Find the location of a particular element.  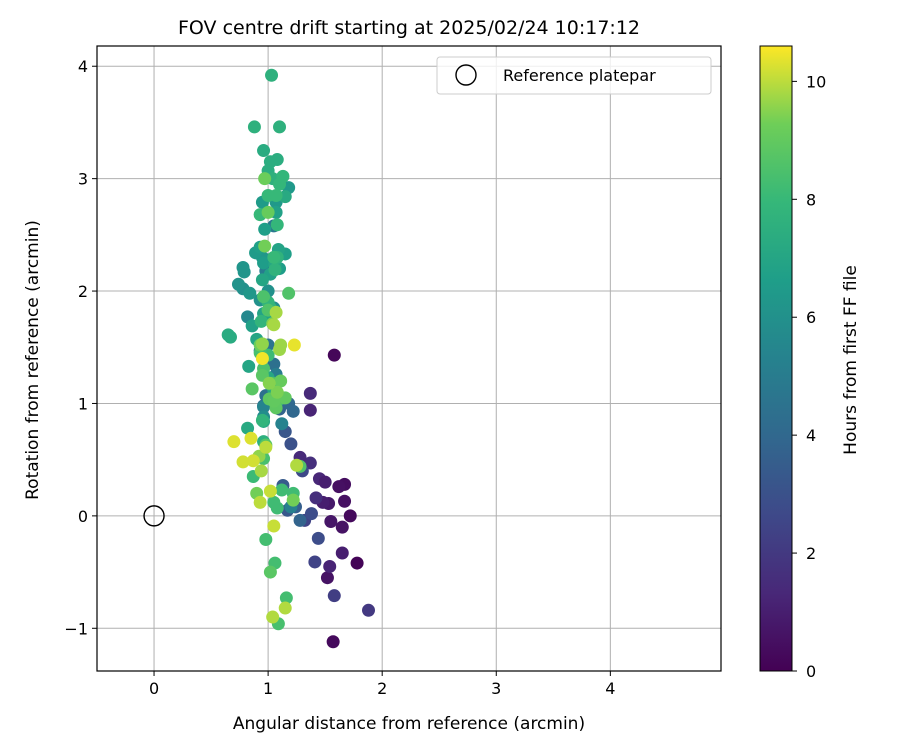

x-tick-label: 3 is located at coordinates (496, 688).